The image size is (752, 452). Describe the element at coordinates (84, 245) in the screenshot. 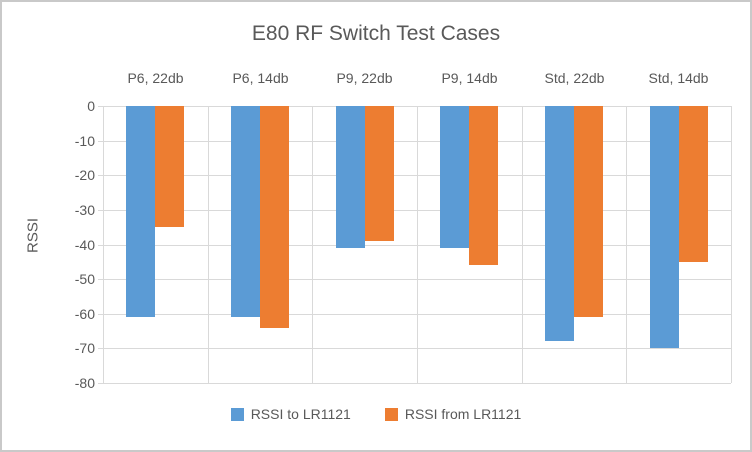

I see `y-tick-label: -40` at that location.